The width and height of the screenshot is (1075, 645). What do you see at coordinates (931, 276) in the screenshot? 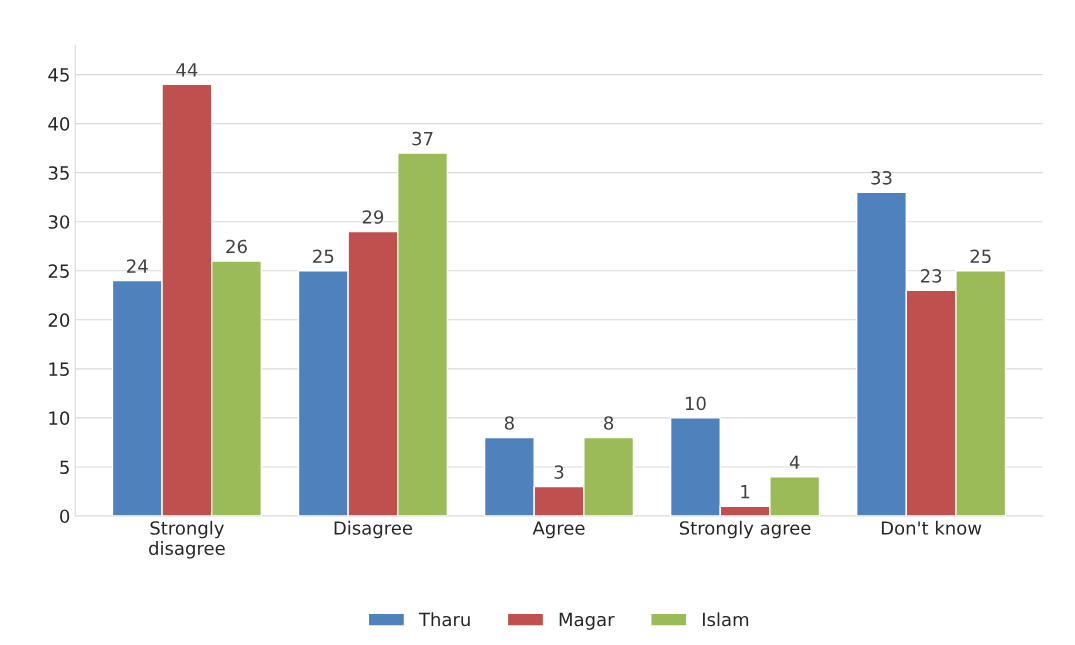
I see `data-label: 23` at bounding box center [931, 276].